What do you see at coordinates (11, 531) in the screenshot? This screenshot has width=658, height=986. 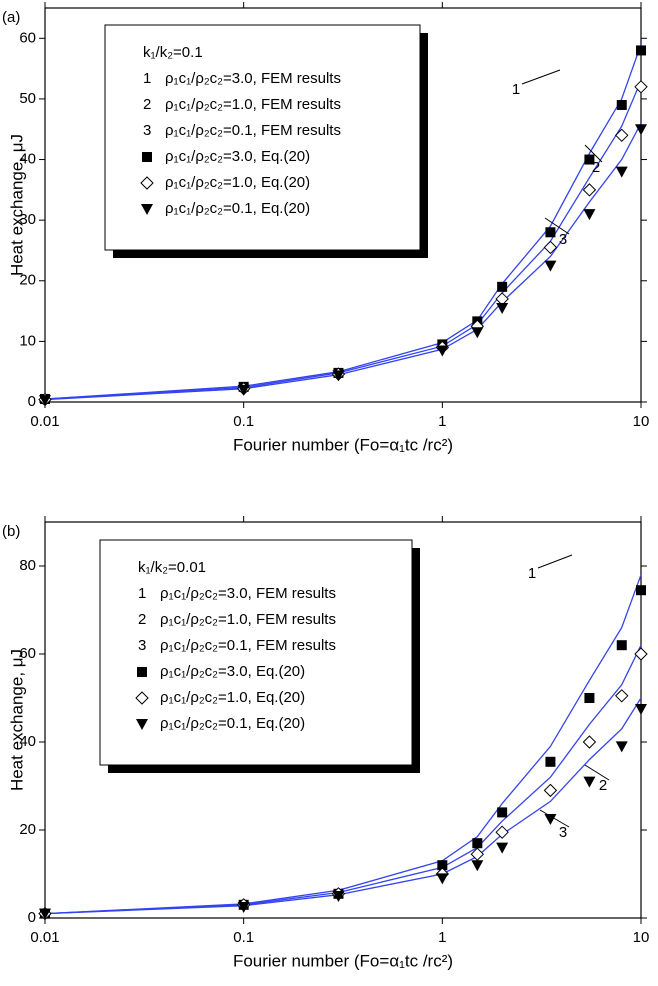 I see `panel-label: (b)` at bounding box center [11, 531].